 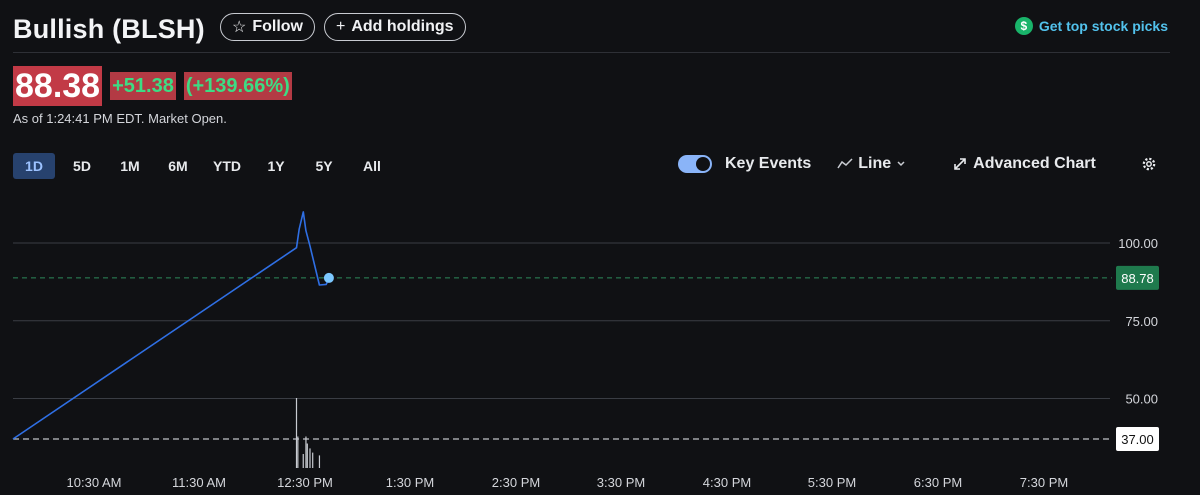 I want to click on star-outline-icon: ☆, so click(x=239, y=27).